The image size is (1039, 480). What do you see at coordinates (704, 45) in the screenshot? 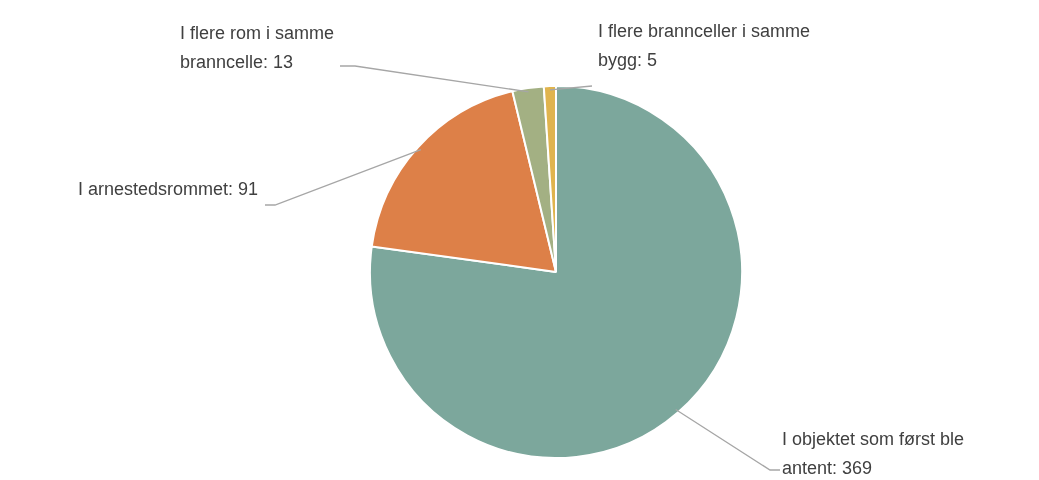
I see `slice-label: I flere brannceller i samme bygg: 5` at bounding box center [704, 45].